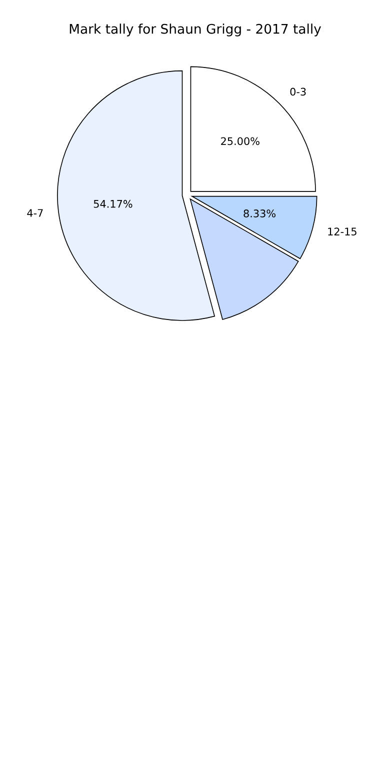 The image size is (390, 780). What do you see at coordinates (240, 141) in the screenshot?
I see `data-label: 25.00%` at bounding box center [240, 141].